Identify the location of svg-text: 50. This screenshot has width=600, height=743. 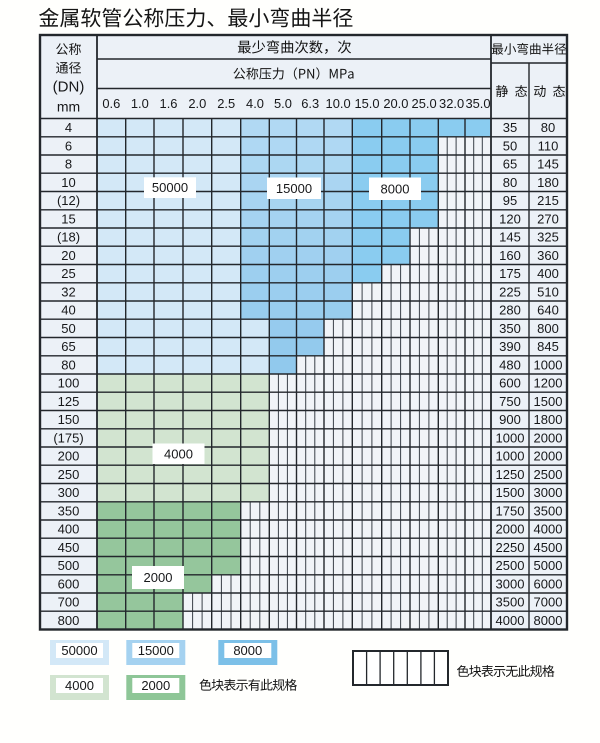
(68, 328).